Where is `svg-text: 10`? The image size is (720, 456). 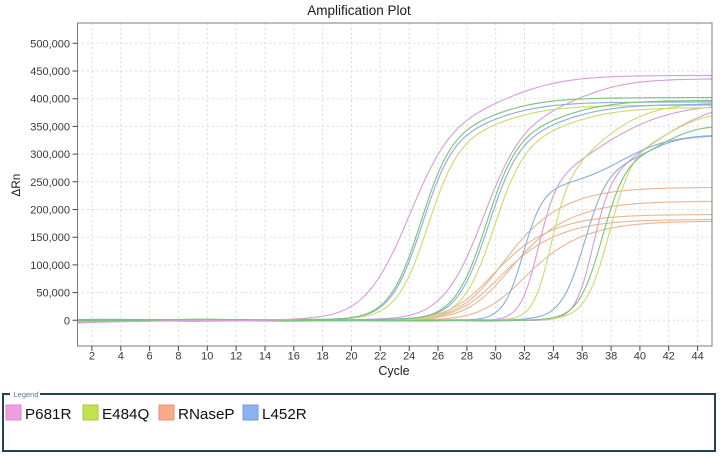
svg-text: 10 is located at coordinates (207, 357).